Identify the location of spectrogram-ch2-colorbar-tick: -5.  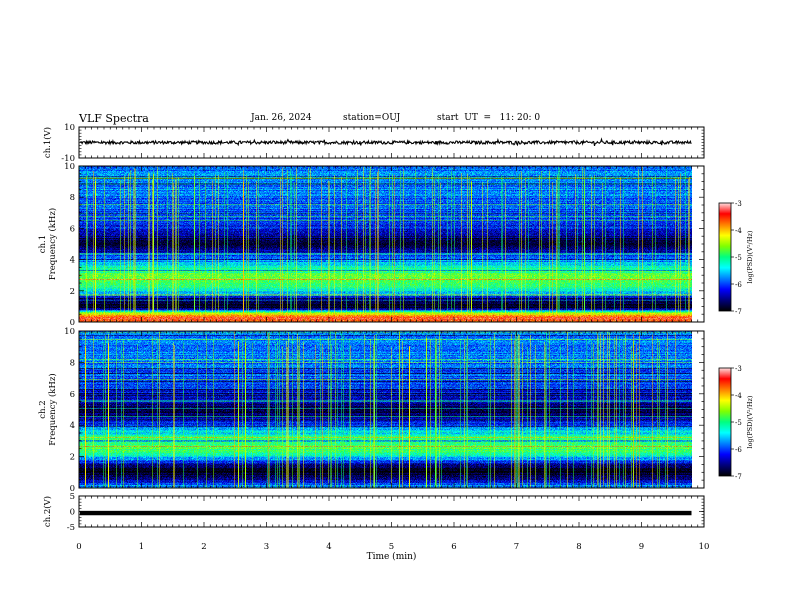
(738, 423).